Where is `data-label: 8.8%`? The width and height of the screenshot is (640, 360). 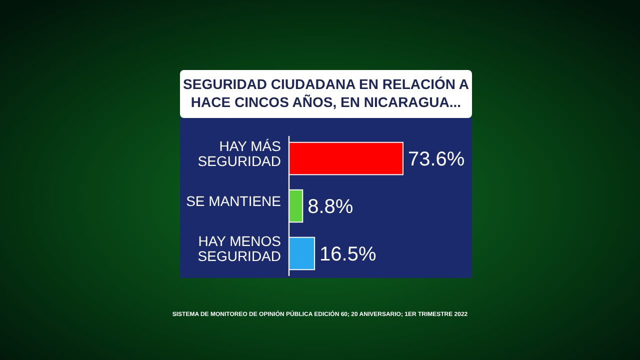
data-label: 8.8% is located at coordinates (331, 207).